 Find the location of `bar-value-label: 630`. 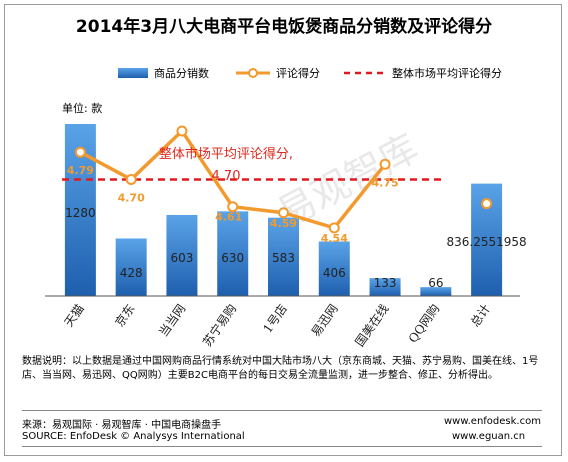

bar-value-label: 630 is located at coordinates (232, 258).